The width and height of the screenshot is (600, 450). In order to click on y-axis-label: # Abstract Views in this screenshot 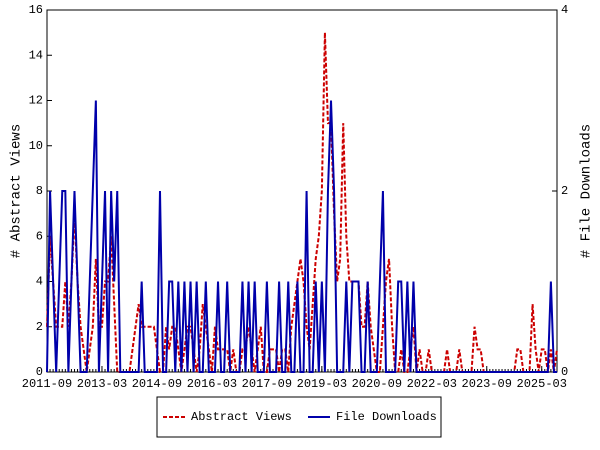, I will do `click(17, 191)`.